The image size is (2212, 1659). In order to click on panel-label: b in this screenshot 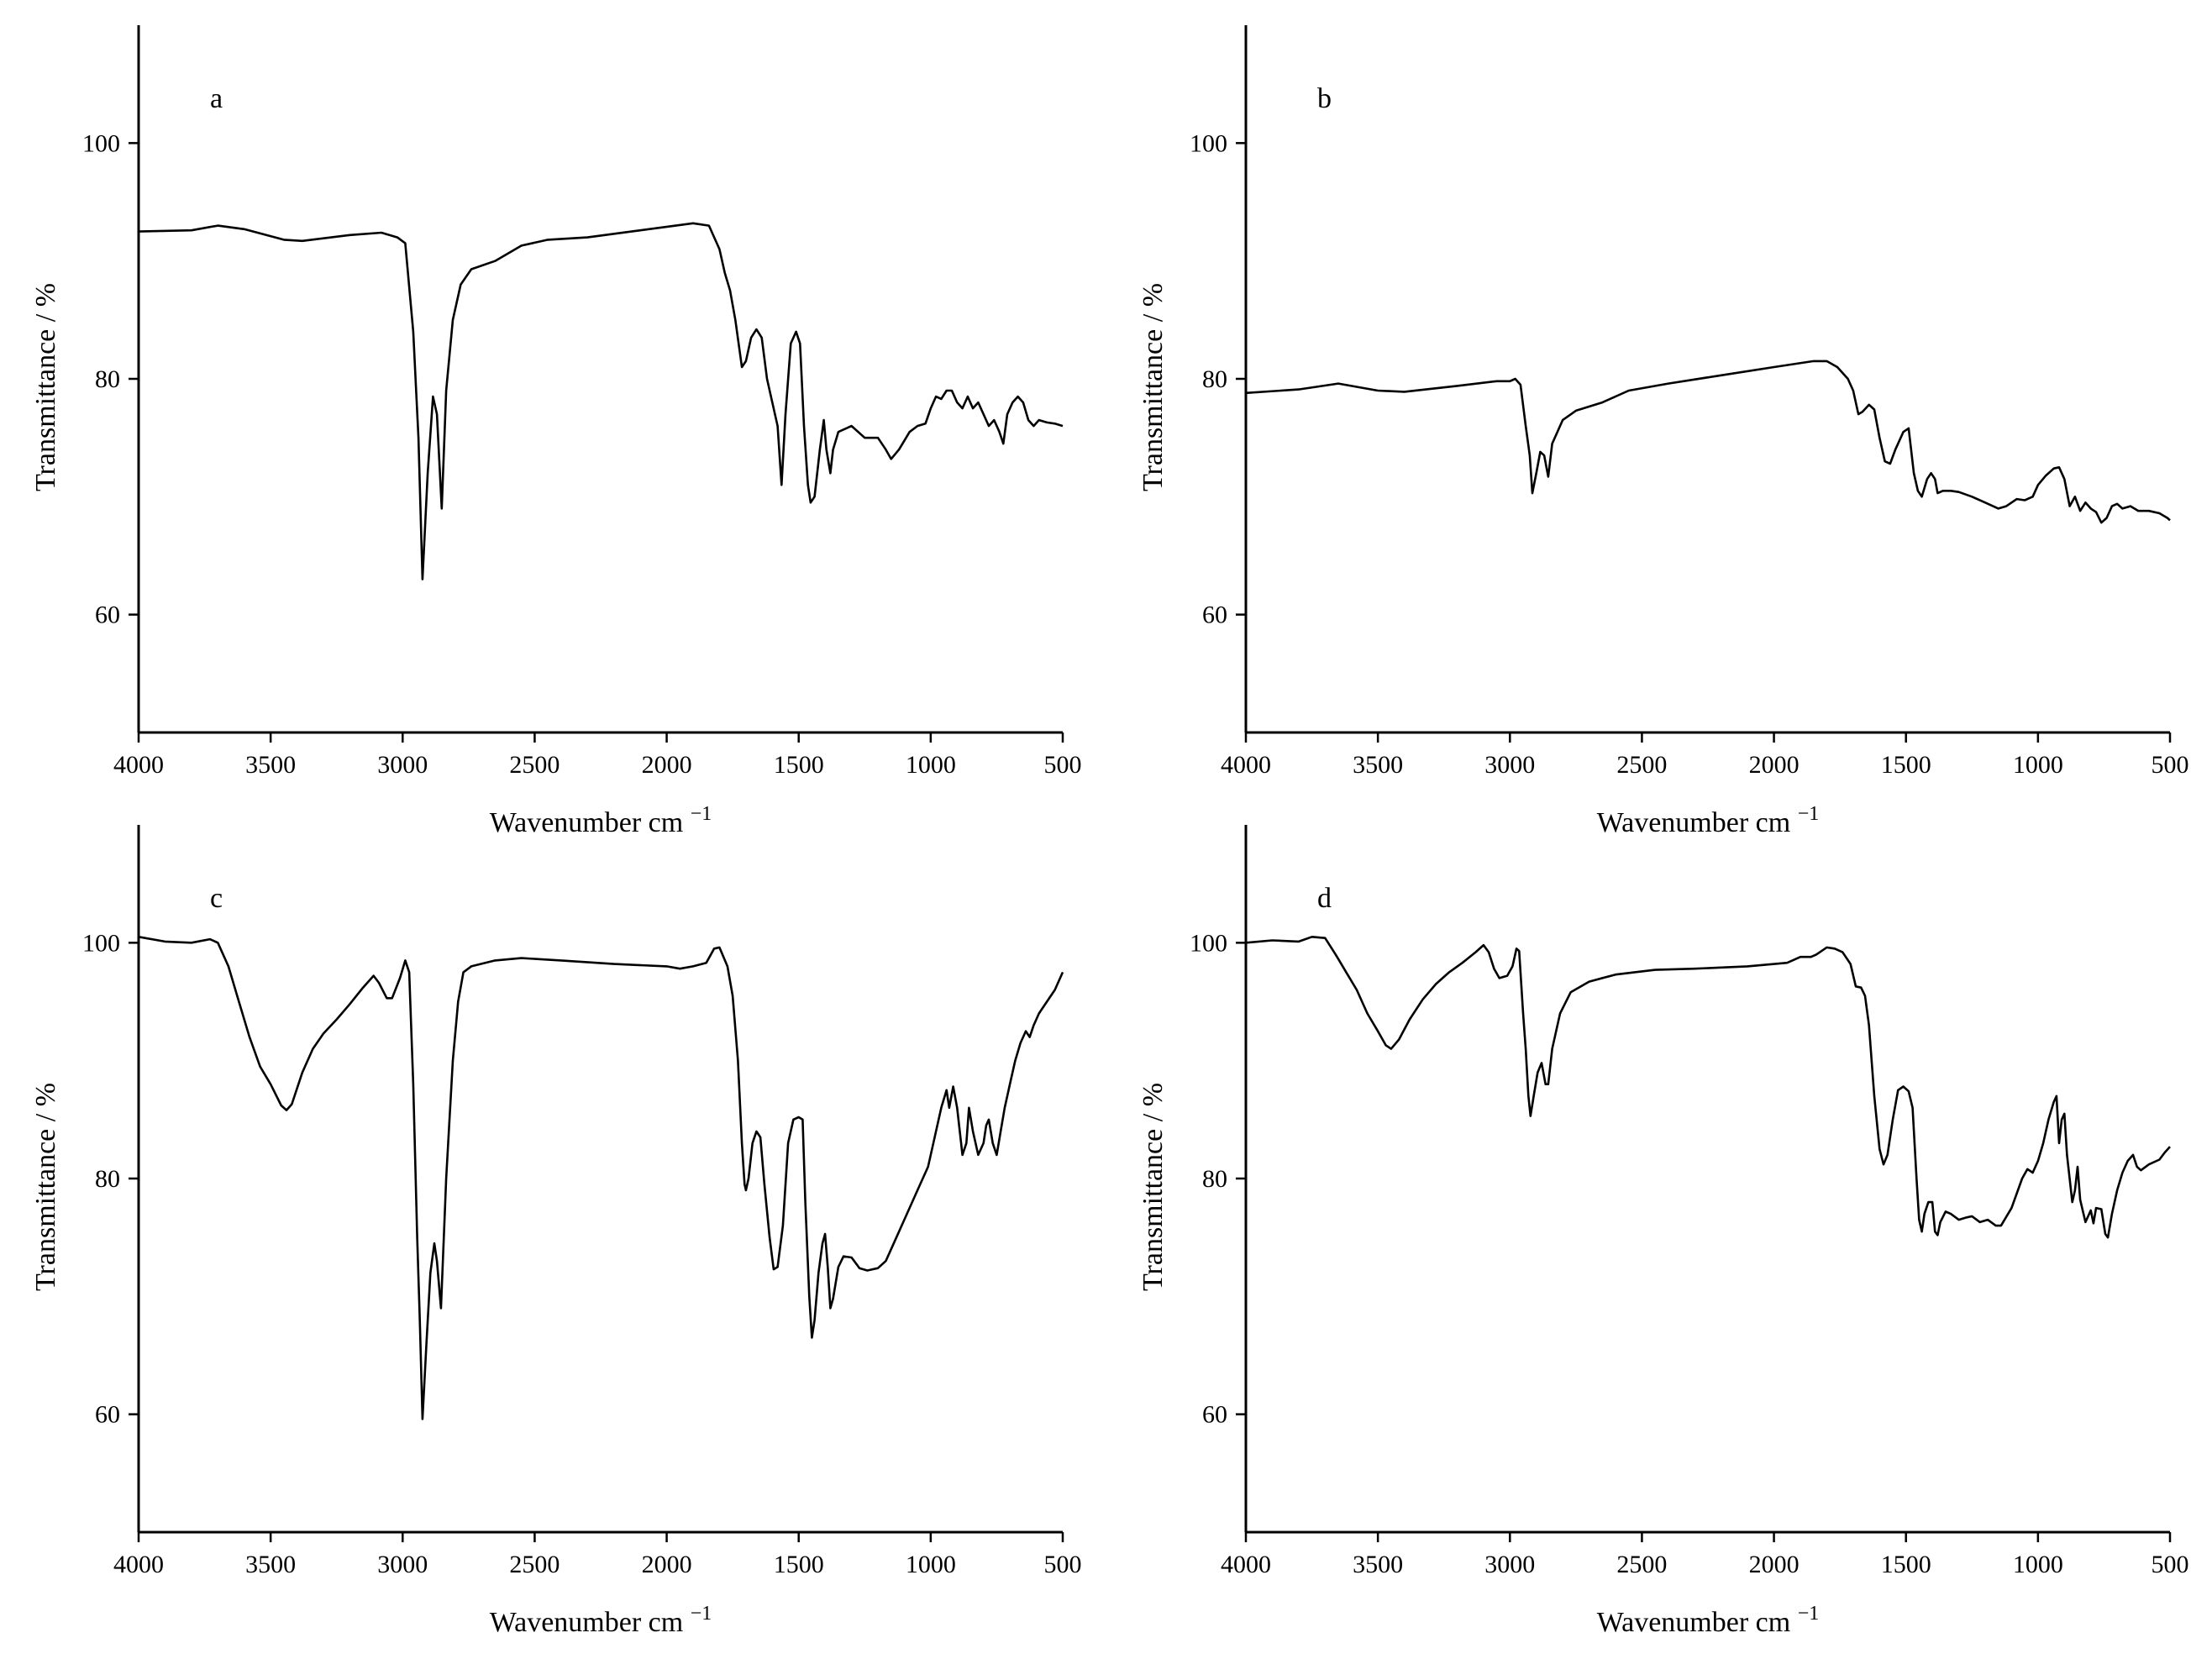, I will do `click(1324, 98)`.